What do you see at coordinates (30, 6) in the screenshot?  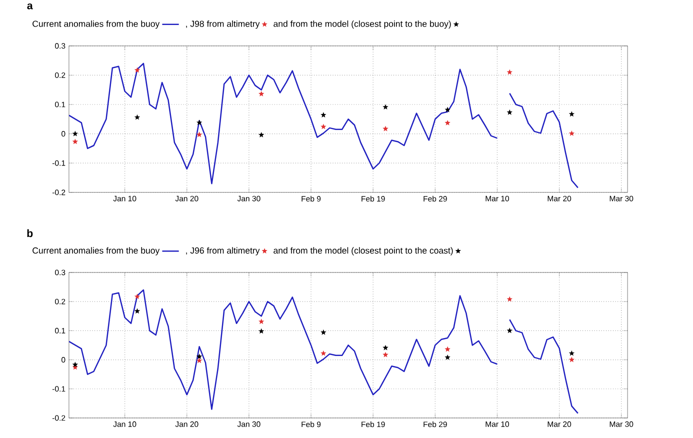 I see `chart-title: a` at bounding box center [30, 6].